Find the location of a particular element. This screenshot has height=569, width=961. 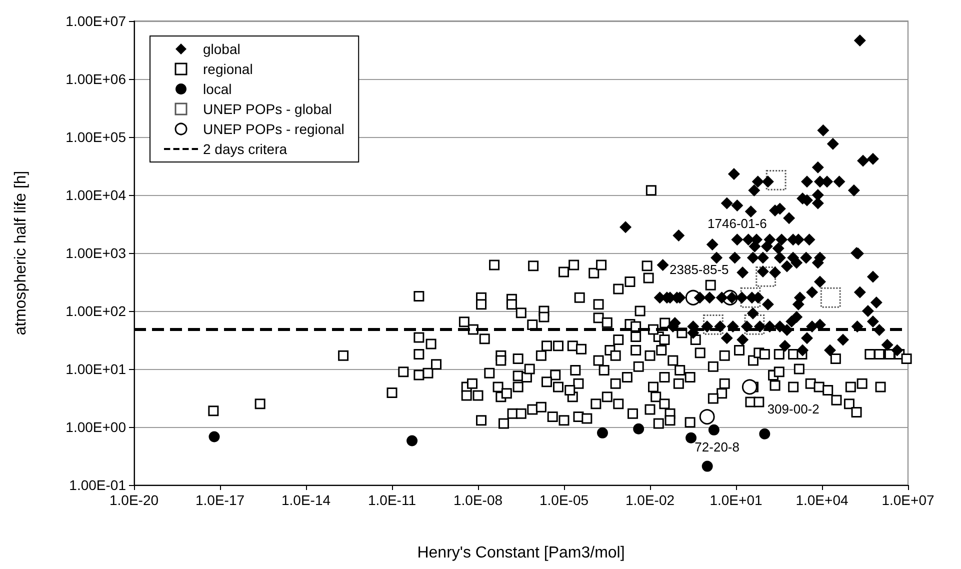

x-tick-label: 1.0E-14 is located at coordinates (306, 500).